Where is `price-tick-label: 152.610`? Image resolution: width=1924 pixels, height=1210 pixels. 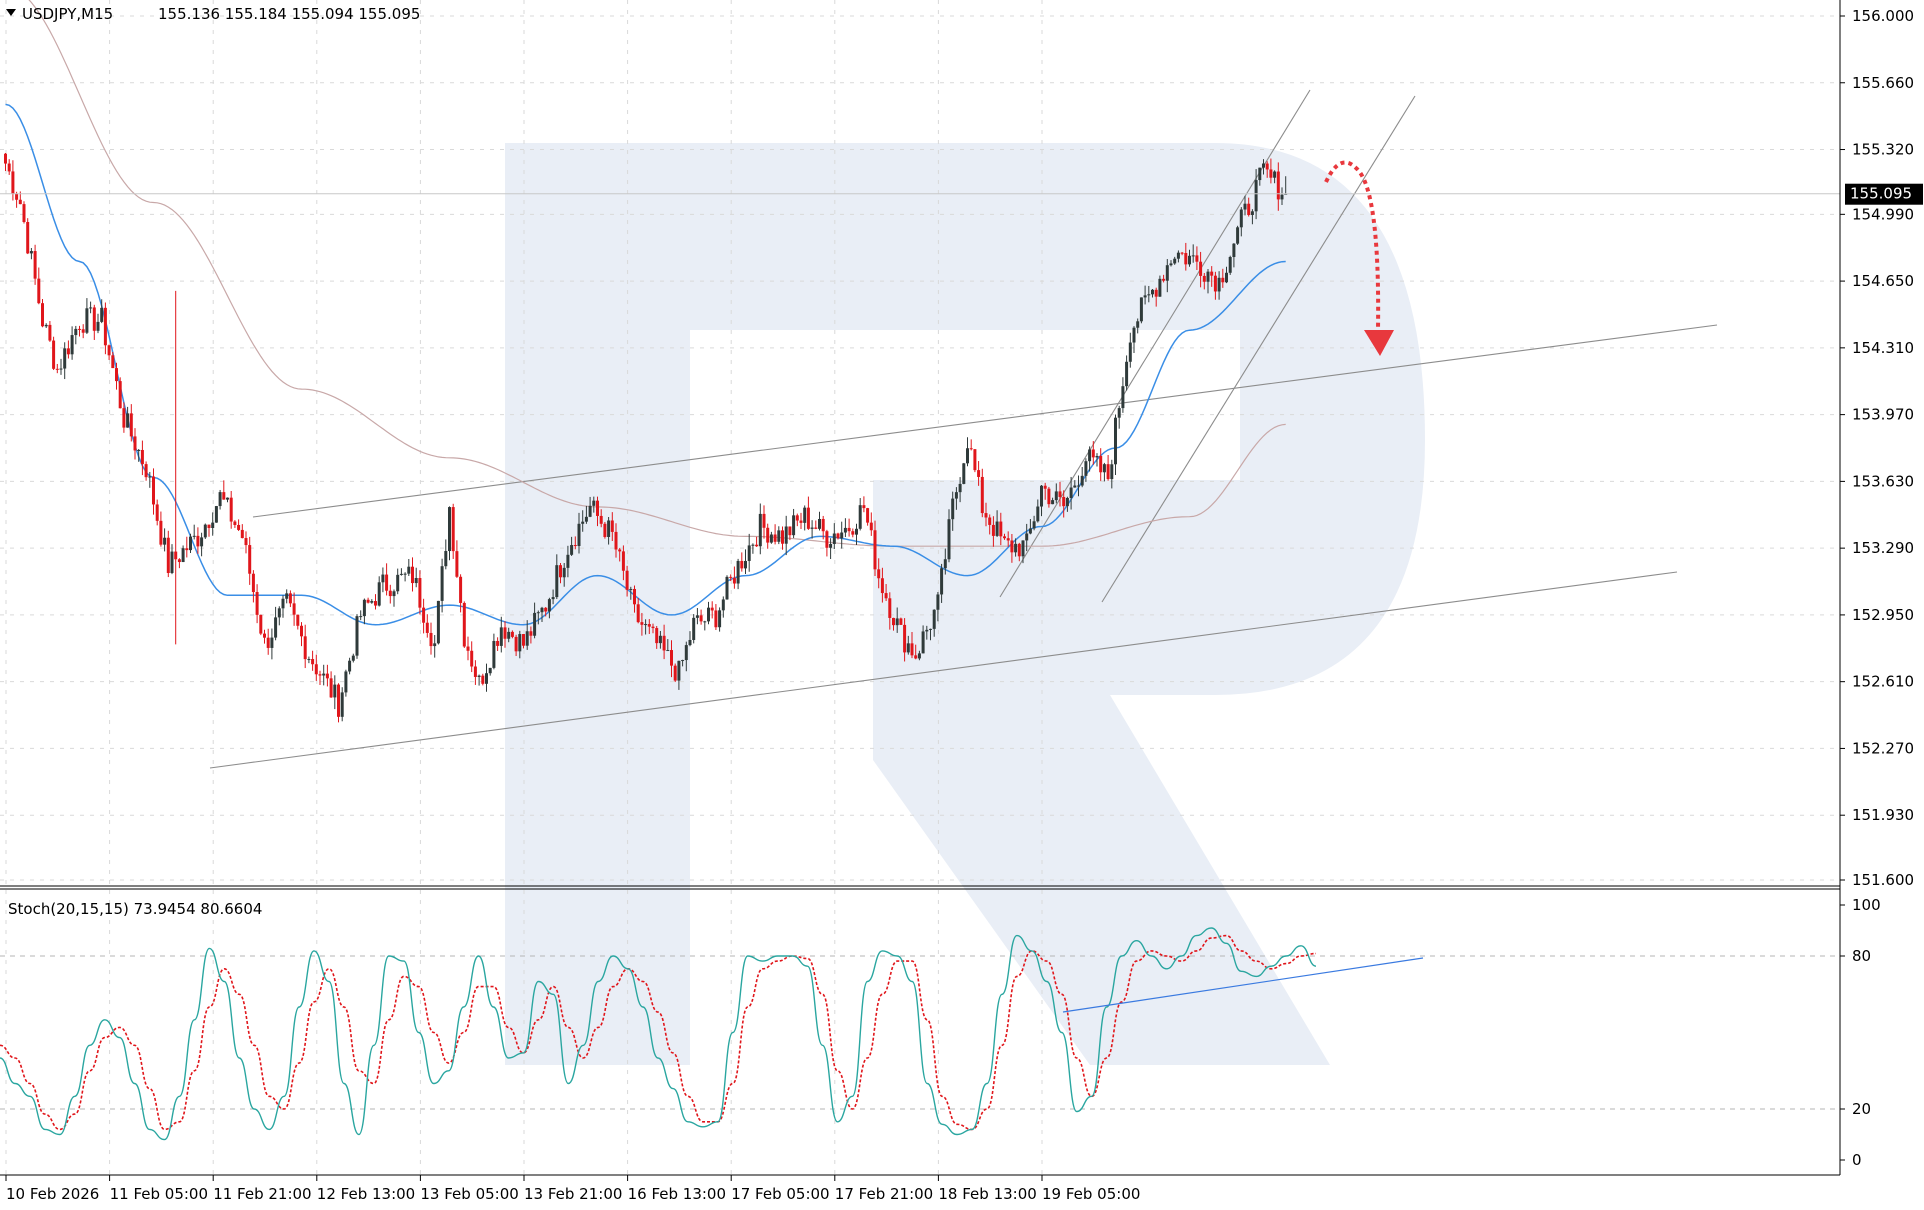
price-tick-label: 152.610 is located at coordinates (1883, 682).